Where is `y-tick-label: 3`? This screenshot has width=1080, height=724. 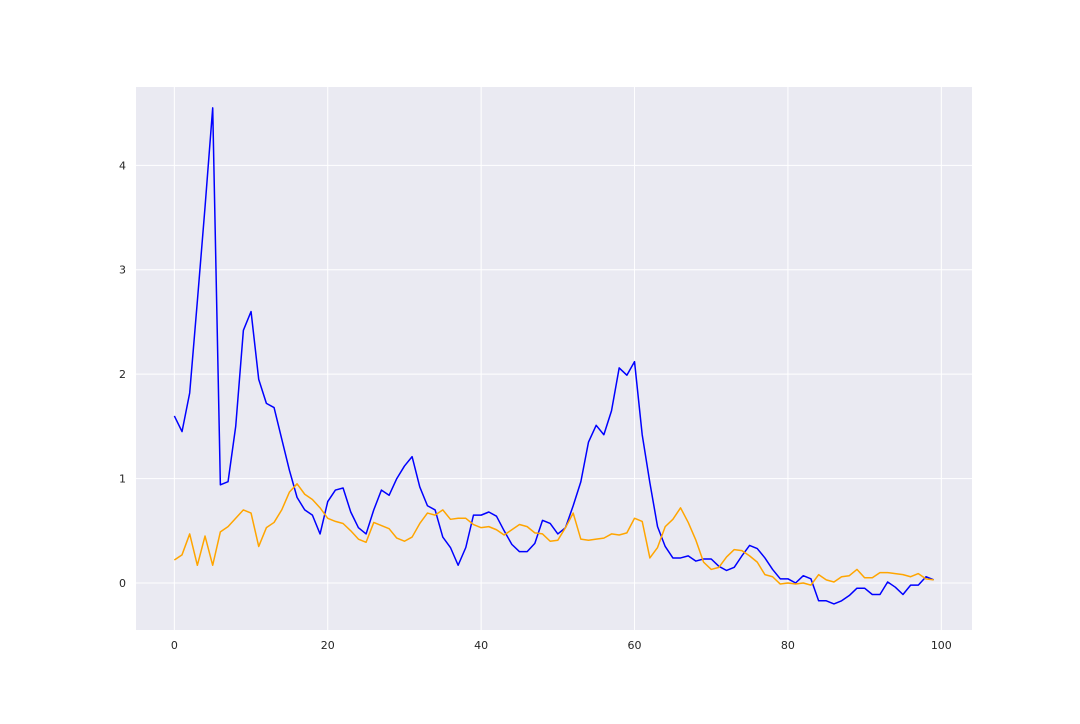 y-tick-label: 3 is located at coordinates (122, 270).